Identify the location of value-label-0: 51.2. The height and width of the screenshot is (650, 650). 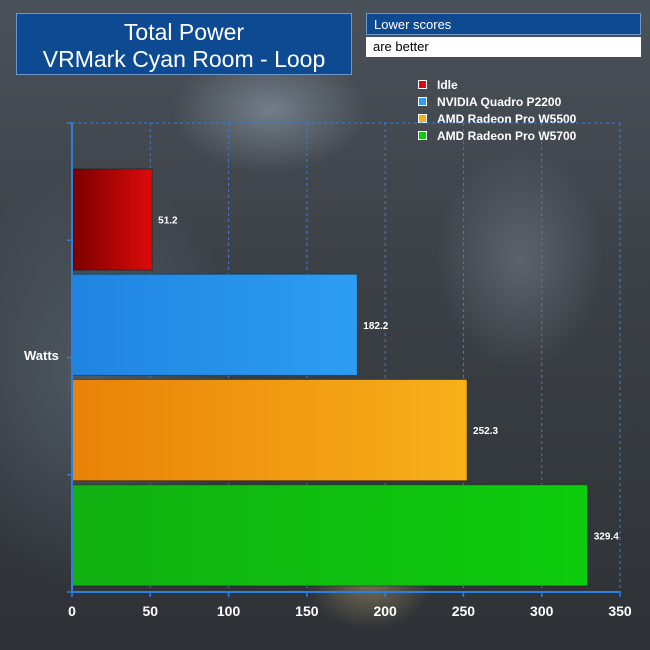
(168, 221).